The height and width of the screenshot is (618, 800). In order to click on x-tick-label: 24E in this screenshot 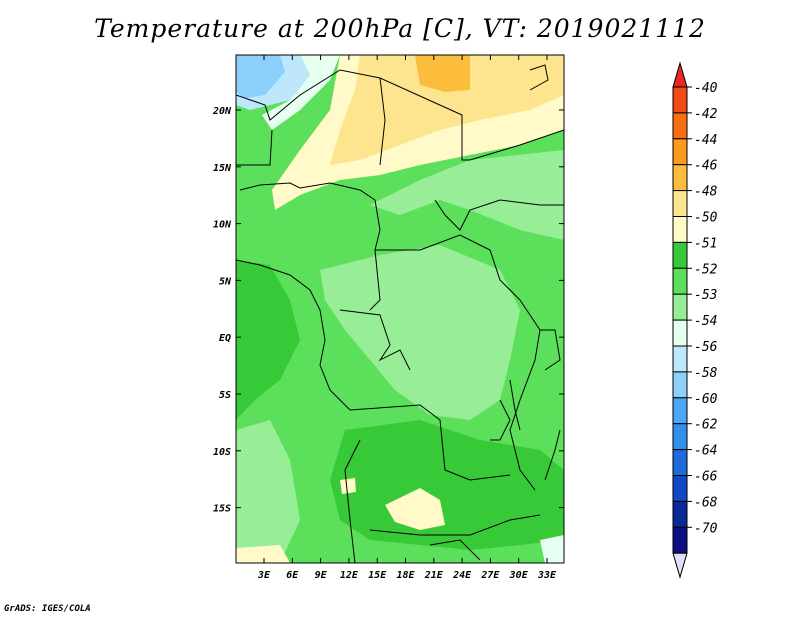, I will do `click(462, 575)`.